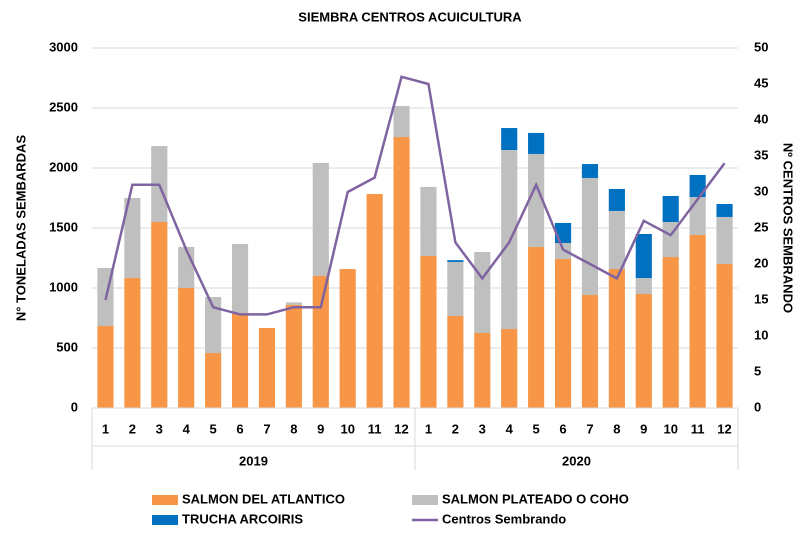 The height and width of the screenshot is (536, 795). Describe the element at coordinates (761, 154) in the screenshot. I see `y2-tick-label: 35` at that location.